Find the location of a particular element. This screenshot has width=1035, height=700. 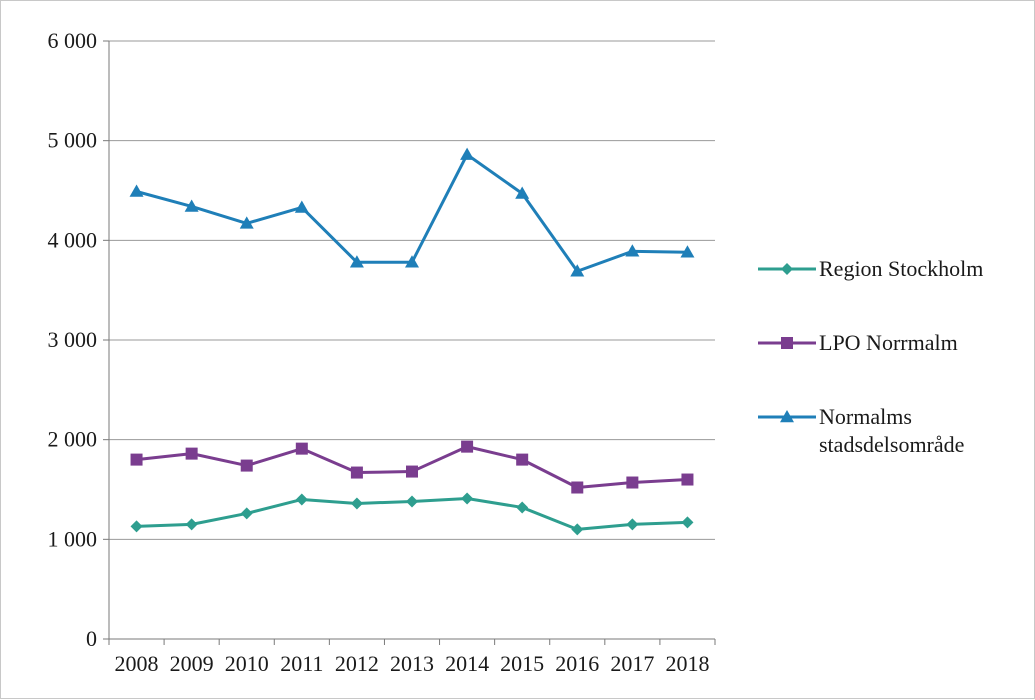

legend-label: stadsdelsområde is located at coordinates (891, 444).